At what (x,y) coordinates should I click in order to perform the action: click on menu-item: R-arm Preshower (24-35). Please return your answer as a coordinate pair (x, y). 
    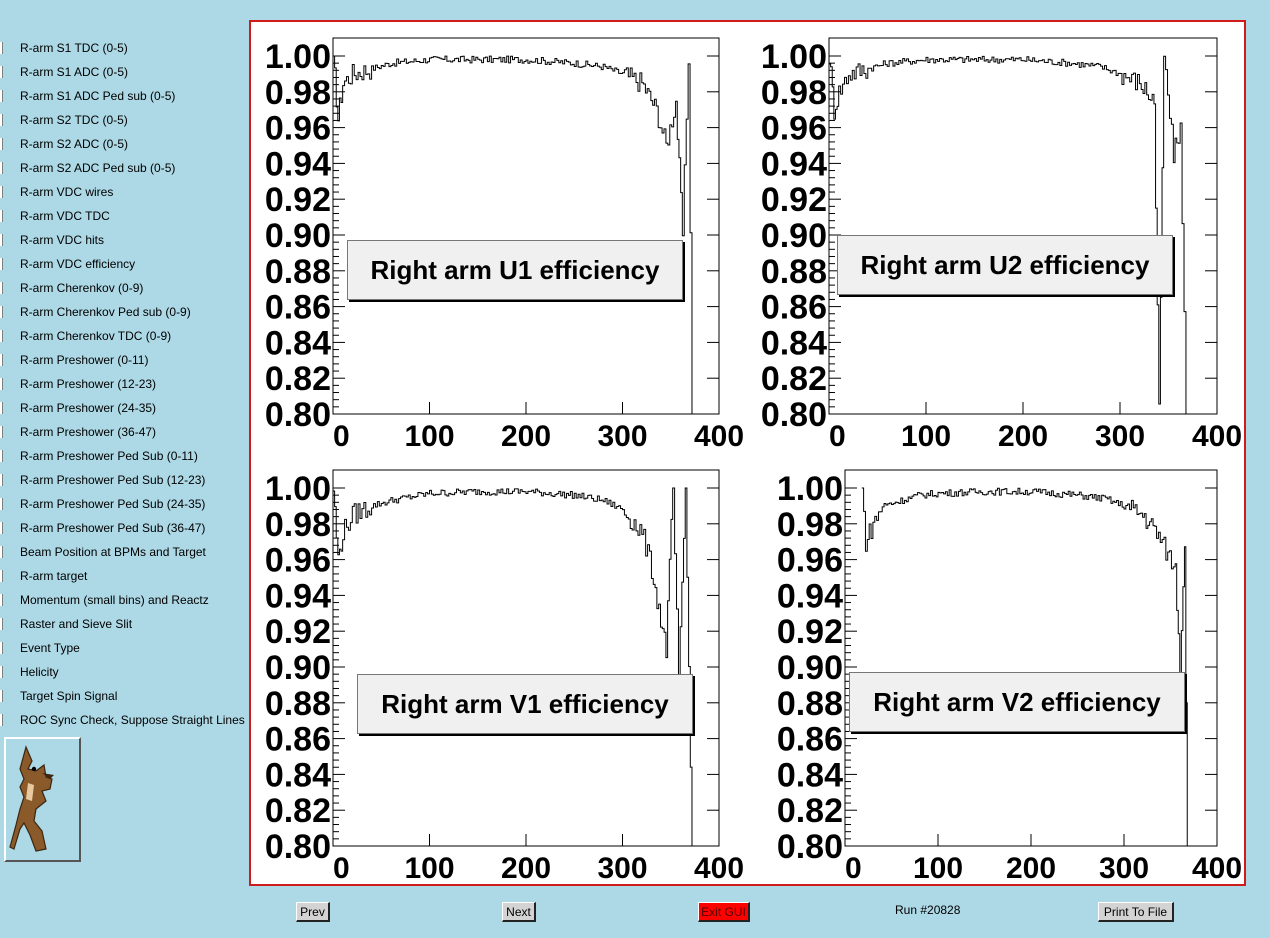
    Looking at the image, I should click on (129, 408).